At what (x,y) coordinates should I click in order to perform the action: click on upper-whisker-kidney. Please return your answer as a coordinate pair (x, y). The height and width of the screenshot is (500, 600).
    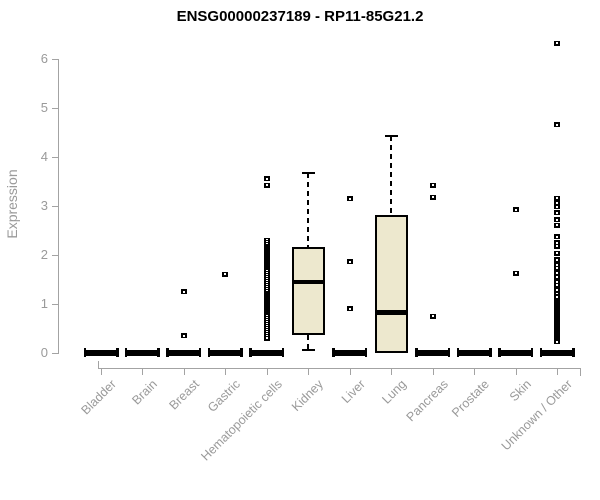
    Looking at the image, I should click on (308, 209).